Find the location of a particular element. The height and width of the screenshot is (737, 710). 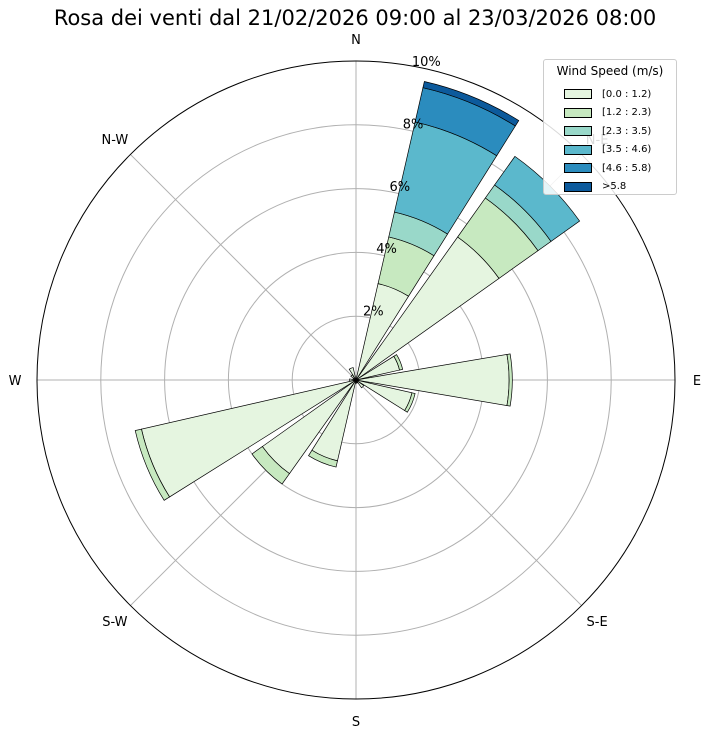

compass-label-s-e: S-E is located at coordinates (597, 622).